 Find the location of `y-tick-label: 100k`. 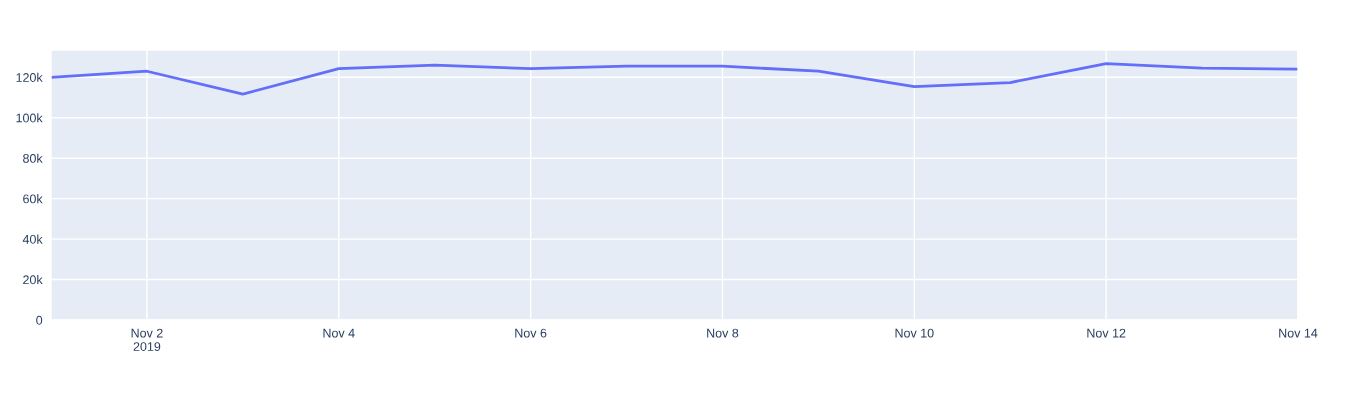

y-tick-label: 100k is located at coordinates (29, 118).